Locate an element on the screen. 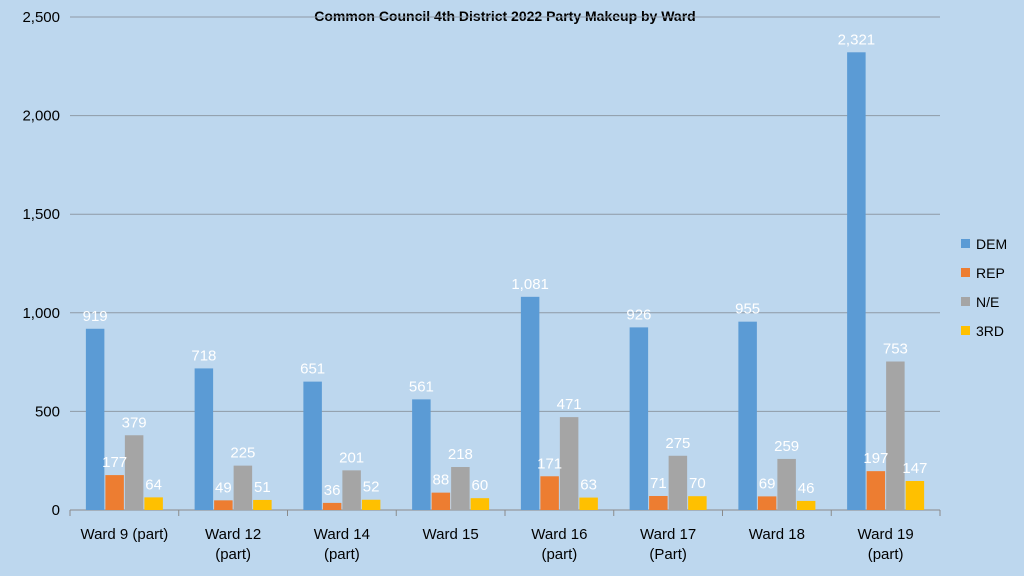 The width and height of the screenshot is (1024, 576). data-label: 561 is located at coordinates (421, 386).